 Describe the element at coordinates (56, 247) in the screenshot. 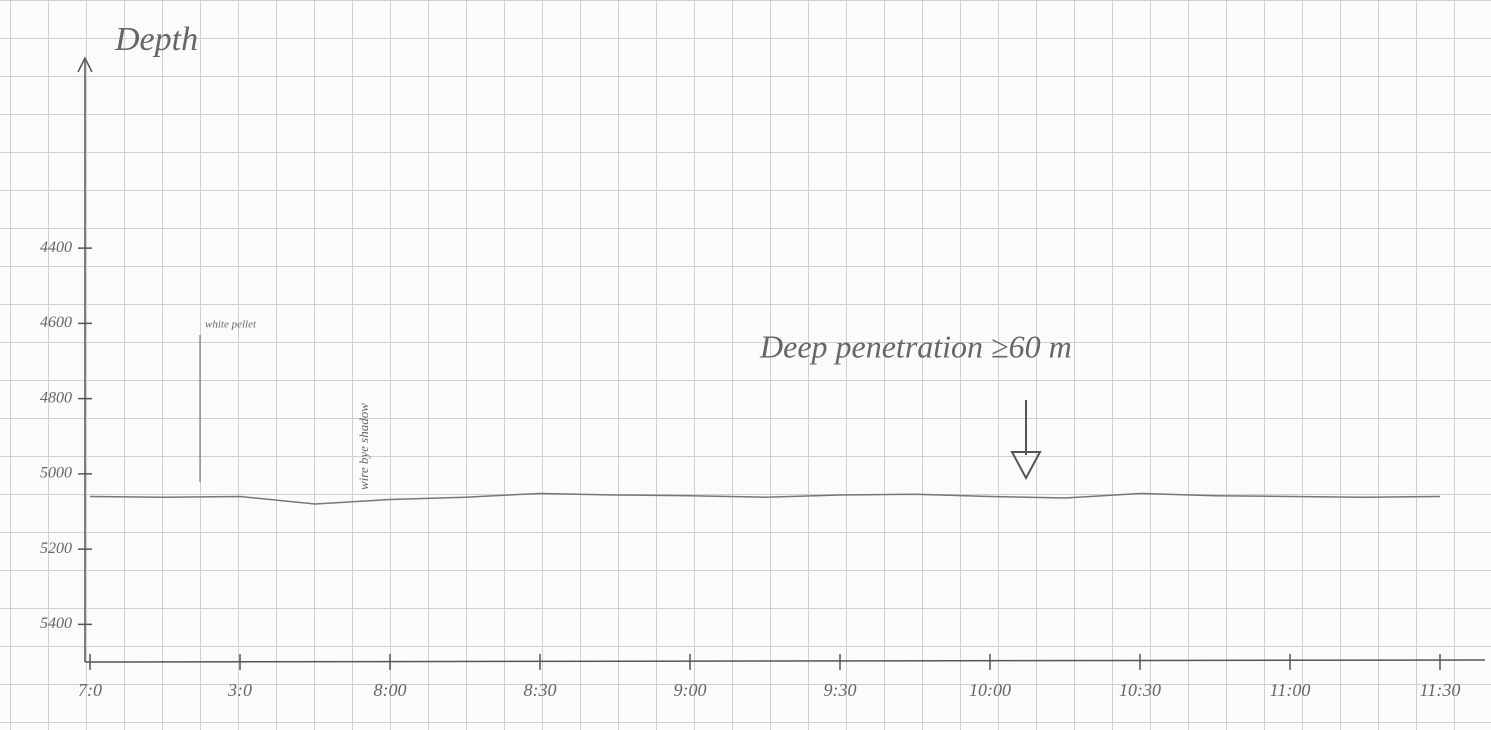

I see `y-tick-label: 4400` at that location.